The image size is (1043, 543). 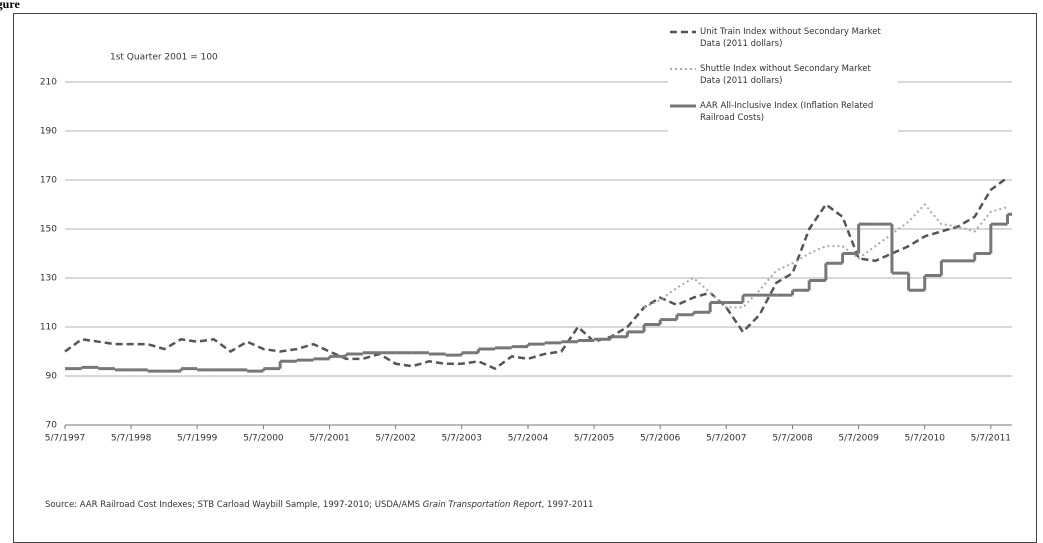 I want to click on x-tick-label: 5/7/2005, so click(x=594, y=439).